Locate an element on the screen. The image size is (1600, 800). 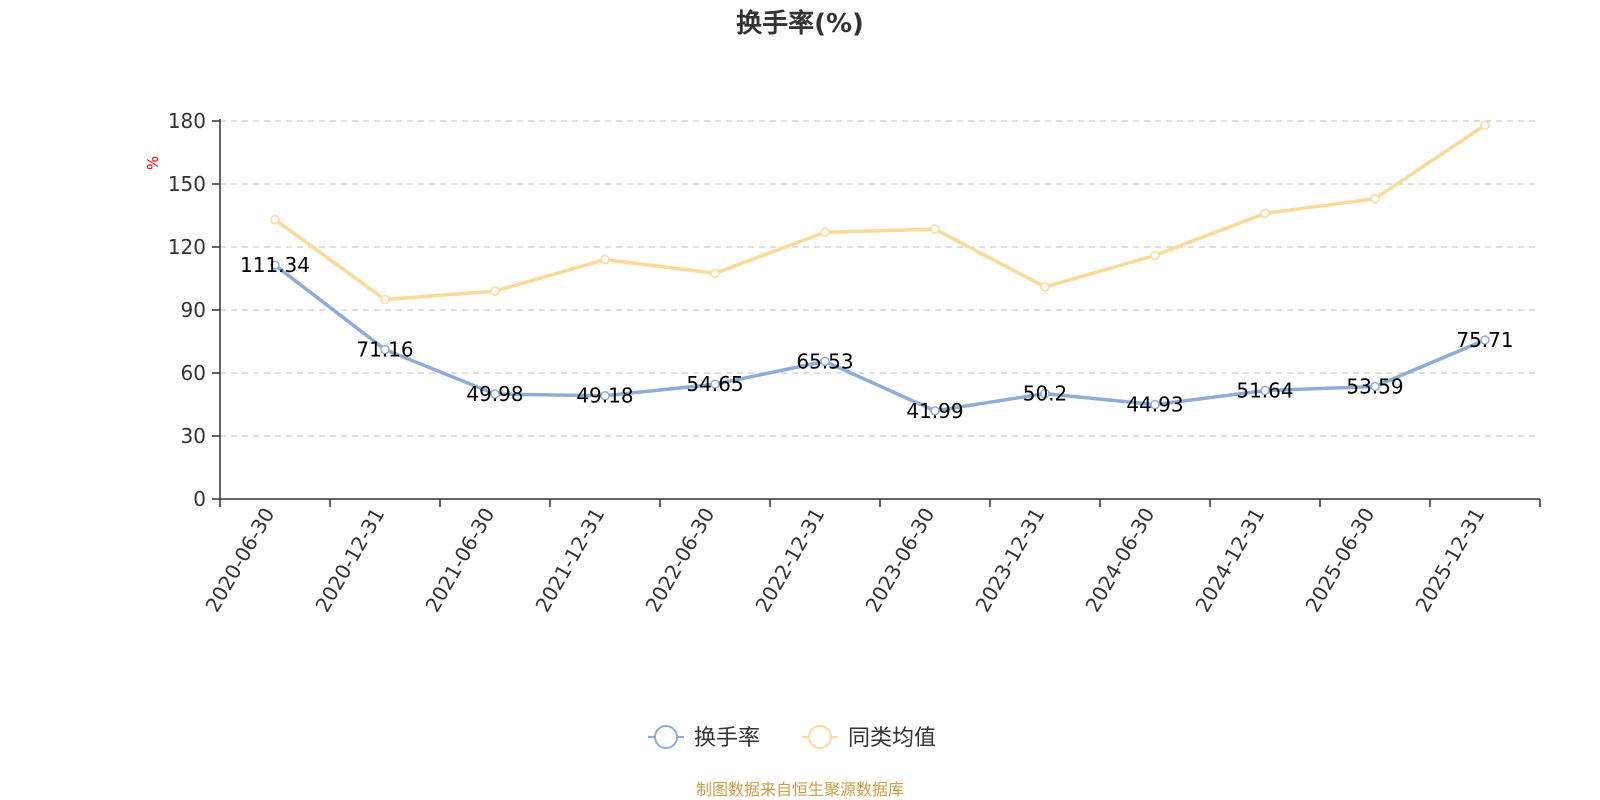
data-label: 54.65 is located at coordinates (714, 384).